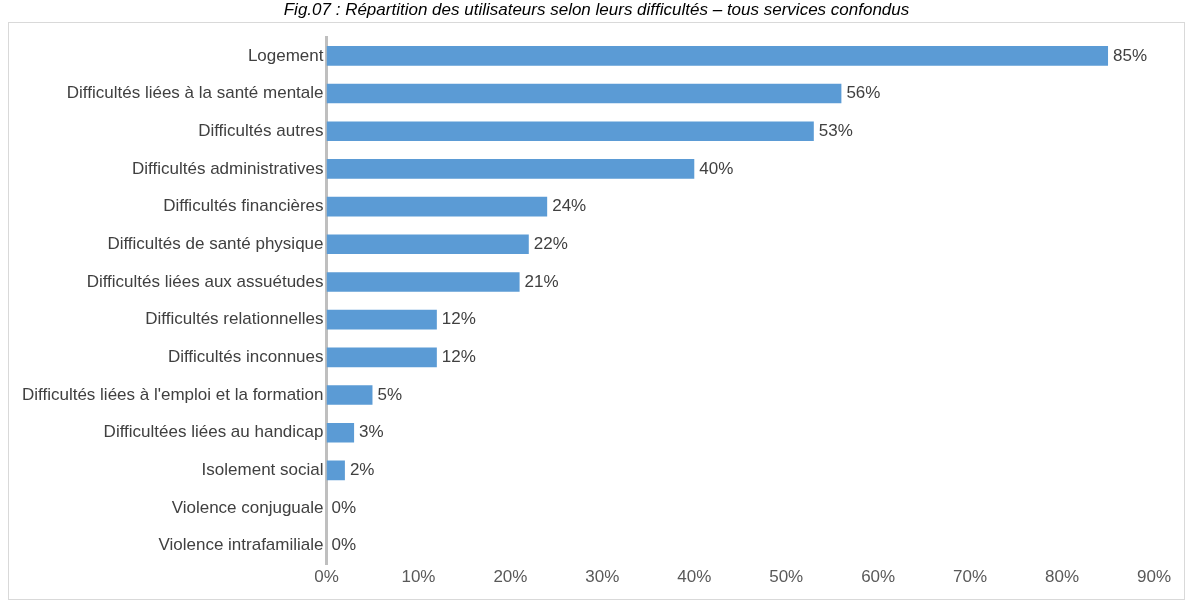  What do you see at coordinates (390, 394) in the screenshot?
I see `data-label: 5%` at bounding box center [390, 394].